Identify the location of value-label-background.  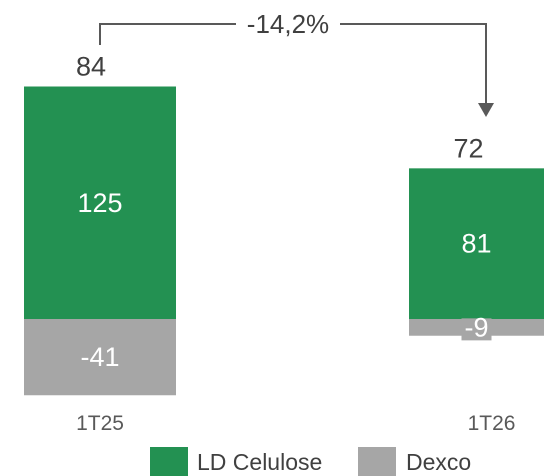
(476, 329).